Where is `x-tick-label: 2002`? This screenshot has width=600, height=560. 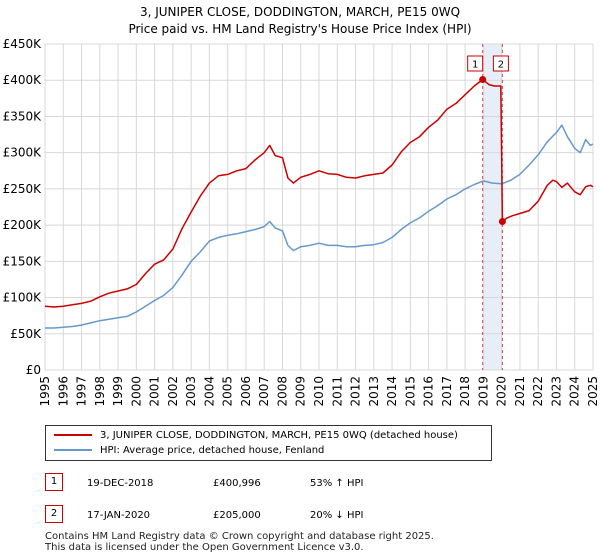
x-tick-label: 2002 is located at coordinates (173, 391).